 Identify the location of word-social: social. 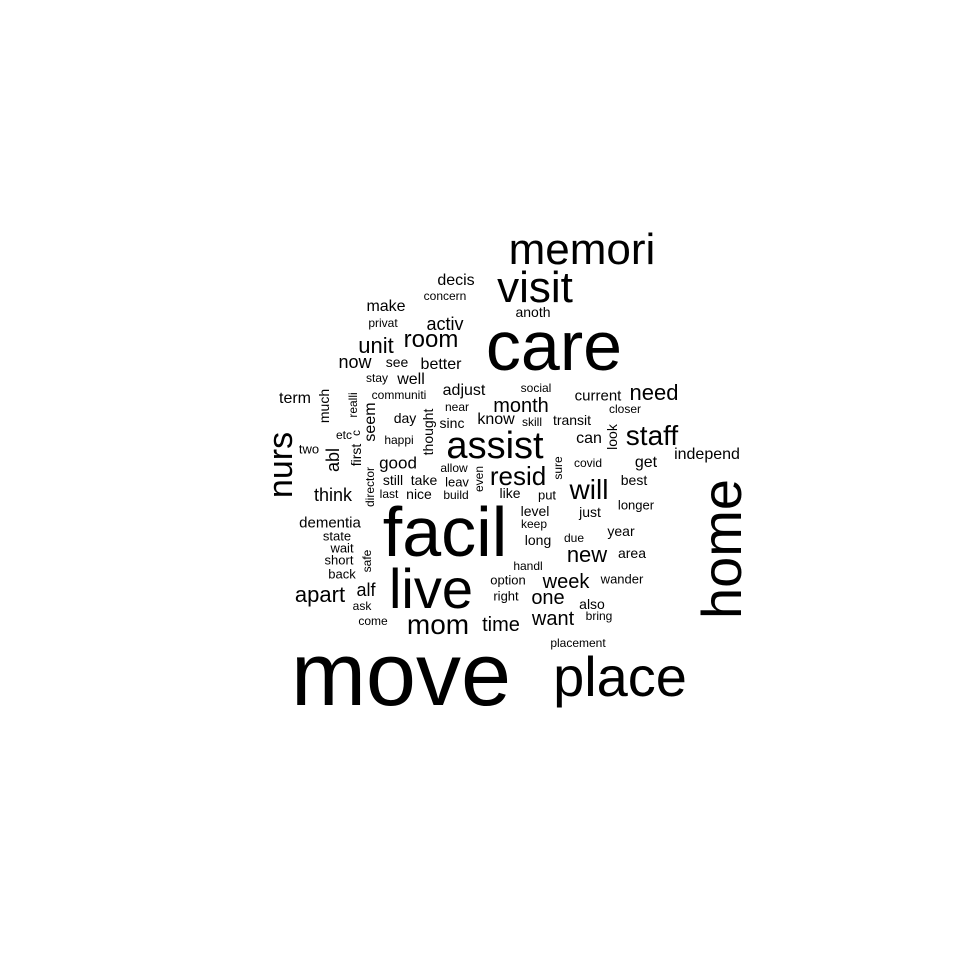
(536, 388).